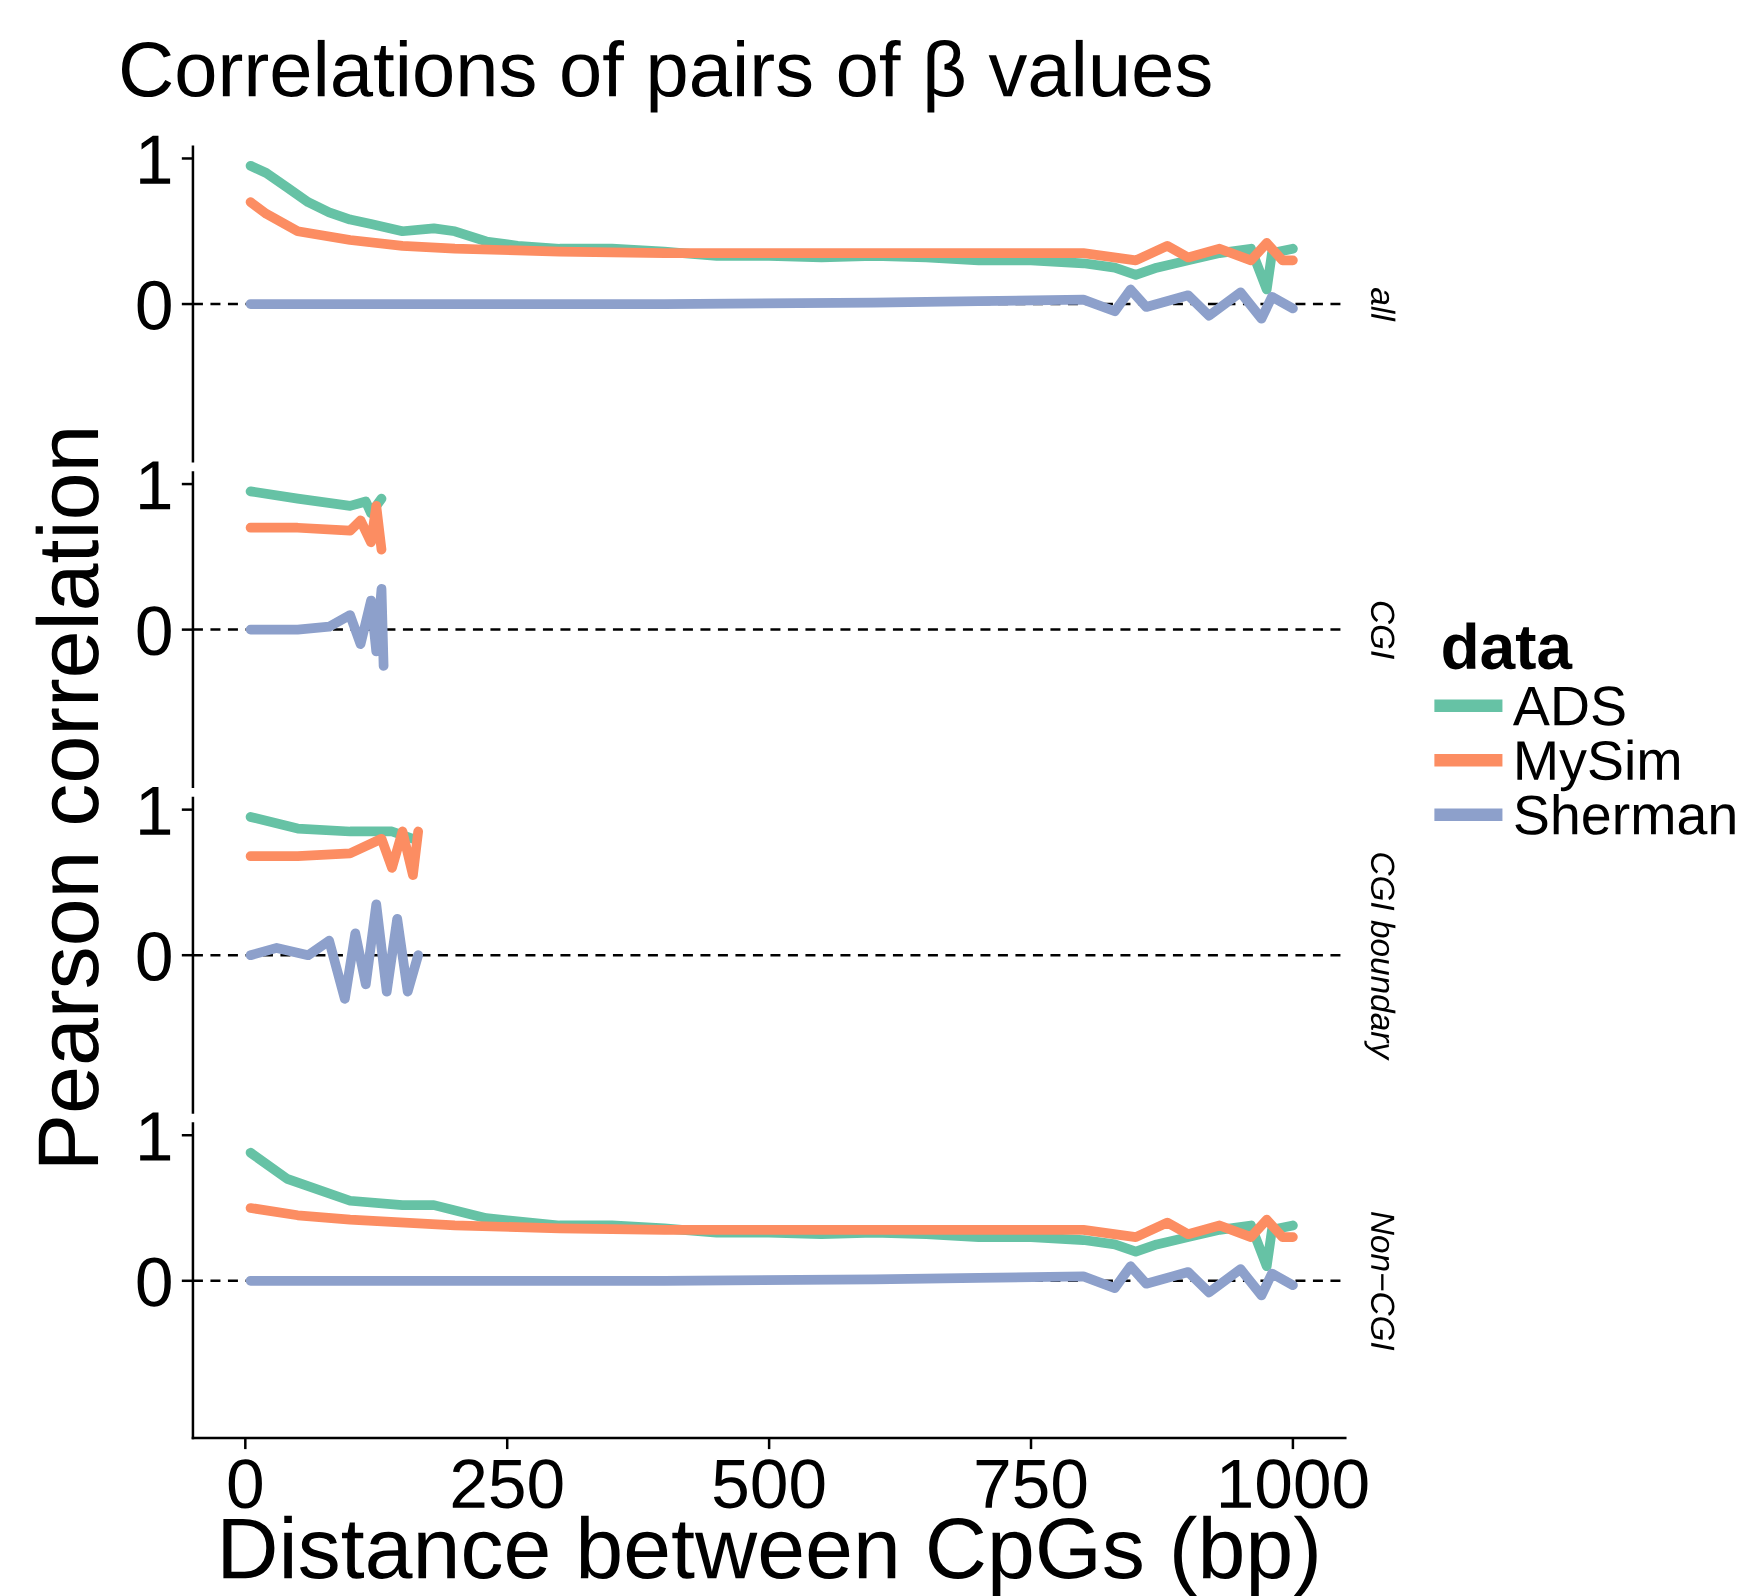 The image size is (1762, 1596). Describe the element at coordinates (1568, 706) in the screenshot. I see `legend-label: ADS` at that location.